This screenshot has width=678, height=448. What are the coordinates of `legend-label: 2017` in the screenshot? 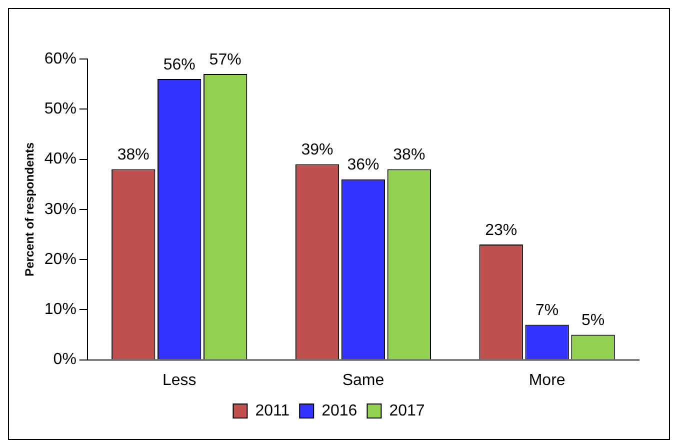 It's located at (407, 411).